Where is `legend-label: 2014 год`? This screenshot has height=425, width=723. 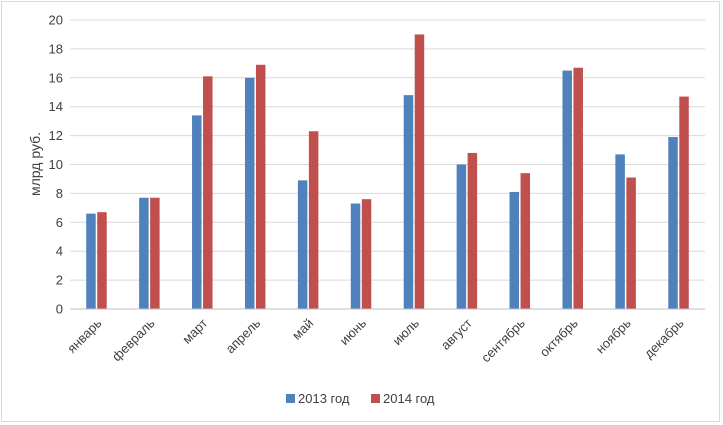
legend-label: 2014 год is located at coordinates (409, 398).